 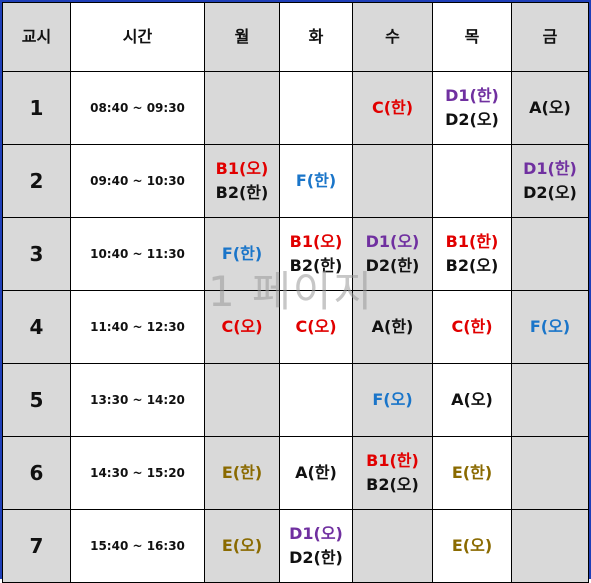 I want to click on period-number: 6, so click(x=36, y=473).